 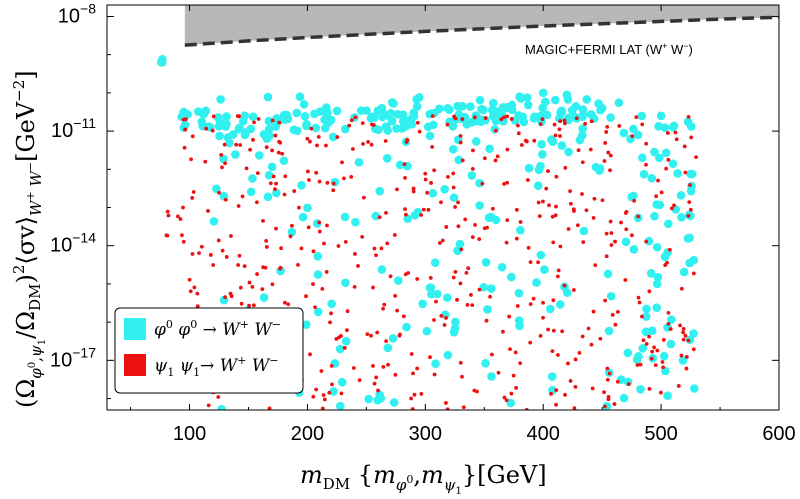 I want to click on y-axis-title: (Ωφ0,ψ1/ΩDM)2⟨σv⟩W+ W−[GeV−2], so click(x=29, y=239).